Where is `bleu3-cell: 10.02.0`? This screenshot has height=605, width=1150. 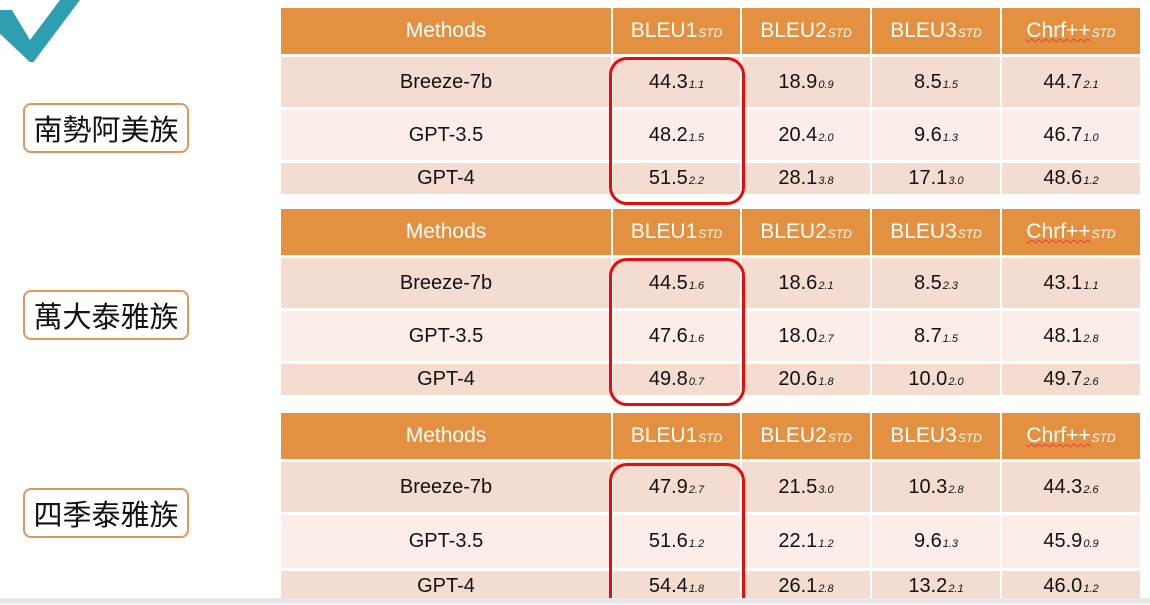 bleu3-cell: 10.02.0 is located at coordinates (936, 380).